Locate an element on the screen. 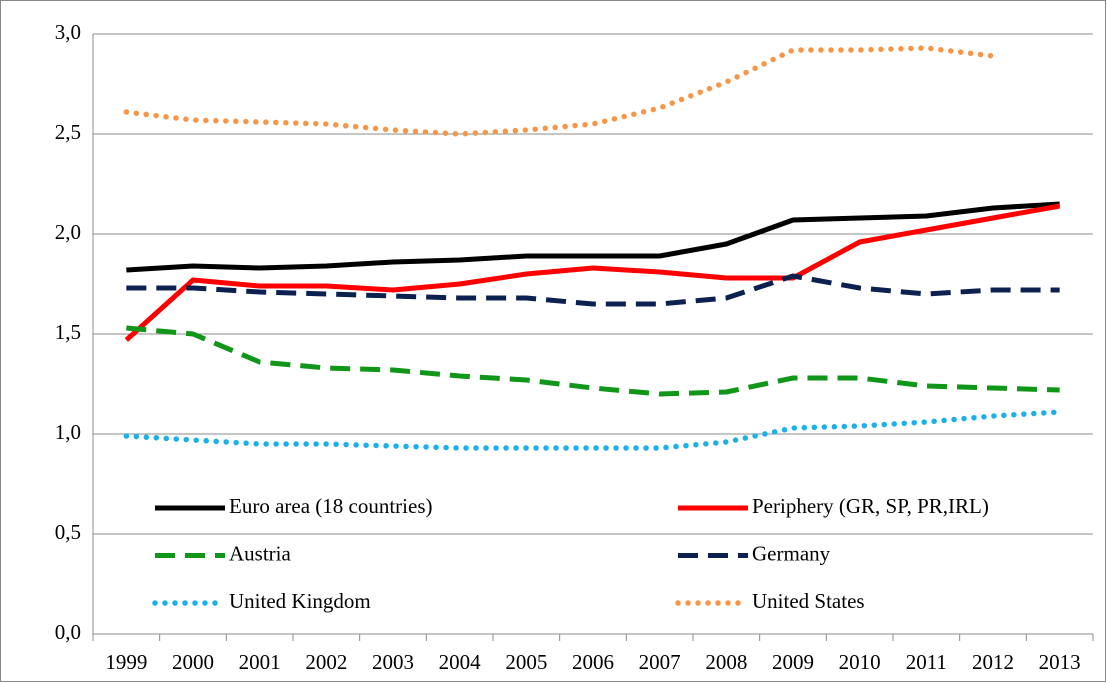 This screenshot has width=1107, height=683. x-tick-label: 2008 is located at coordinates (726, 662).